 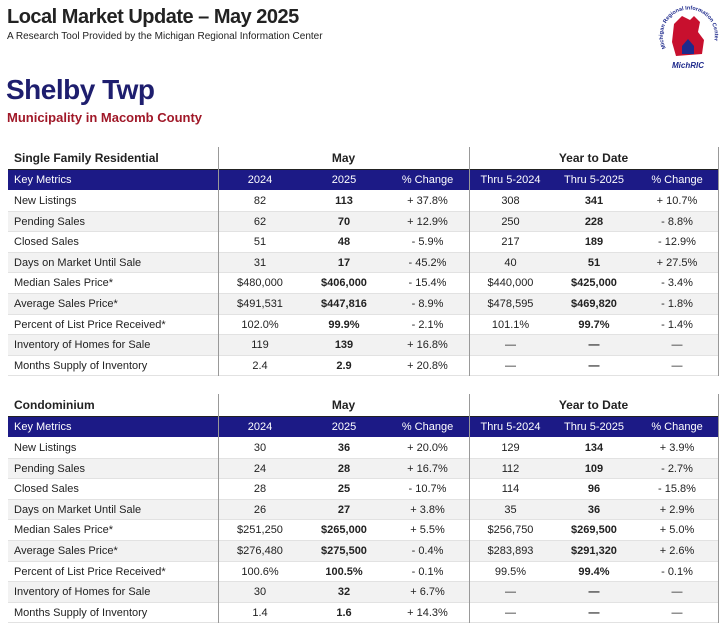 I want to click on table-cell: 51, so click(x=260, y=242).